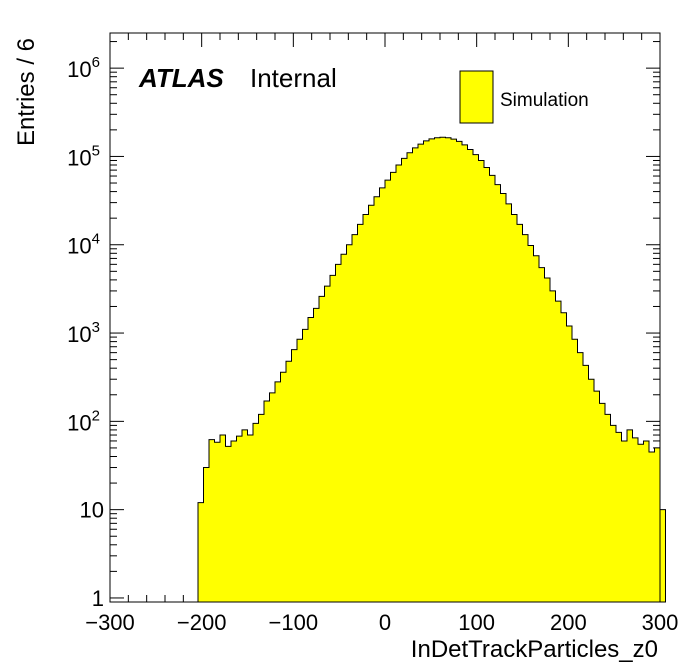 This screenshot has width=696, height=672. Describe the element at coordinates (544, 100) in the screenshot. I see `legend-label: Simulation` at that location.